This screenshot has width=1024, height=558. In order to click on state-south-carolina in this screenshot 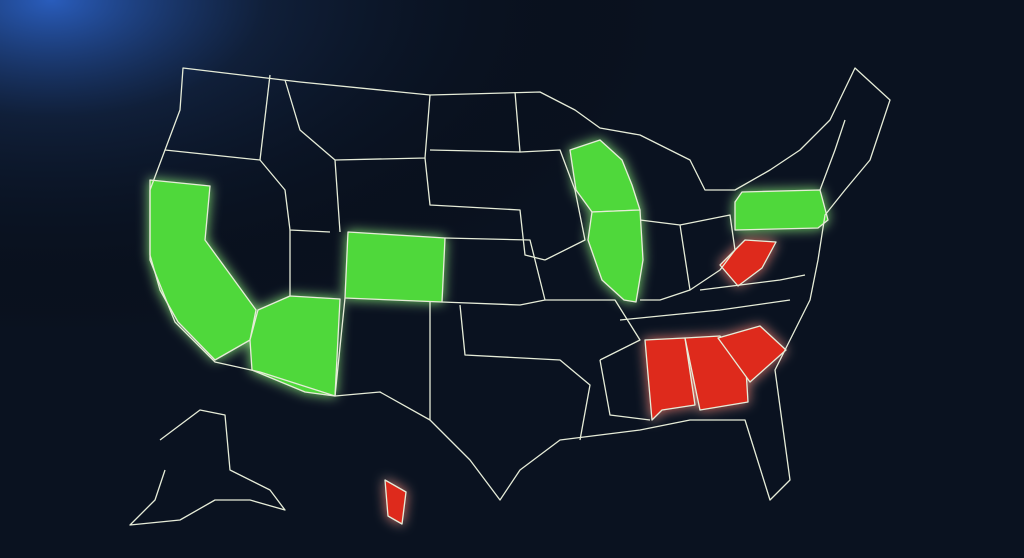, I will do `click(752, 354)`.